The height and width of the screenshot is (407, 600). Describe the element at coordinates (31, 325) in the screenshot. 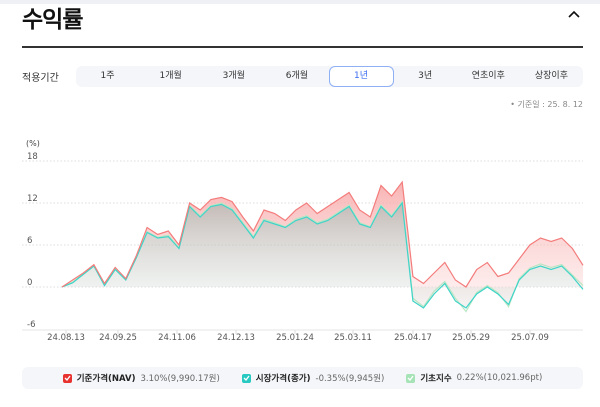

I see `y-tick: -6` at that location.